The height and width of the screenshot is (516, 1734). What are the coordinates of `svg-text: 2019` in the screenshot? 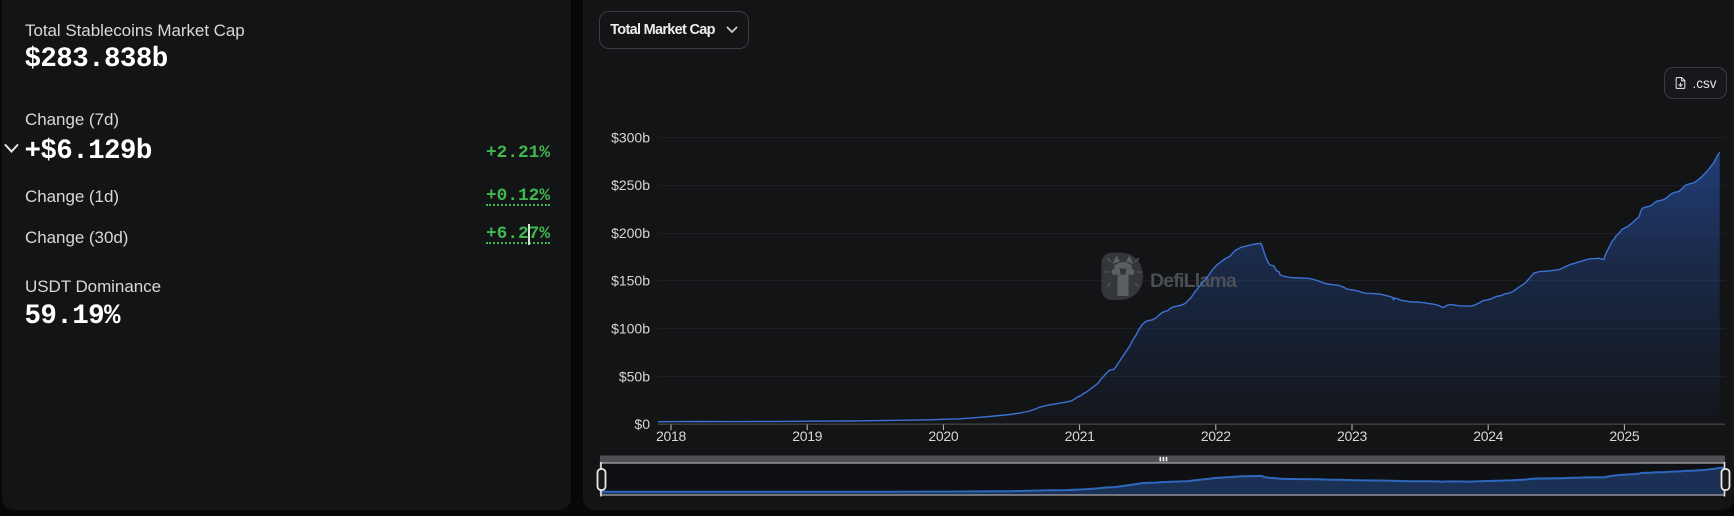 It's located at (807, 436).